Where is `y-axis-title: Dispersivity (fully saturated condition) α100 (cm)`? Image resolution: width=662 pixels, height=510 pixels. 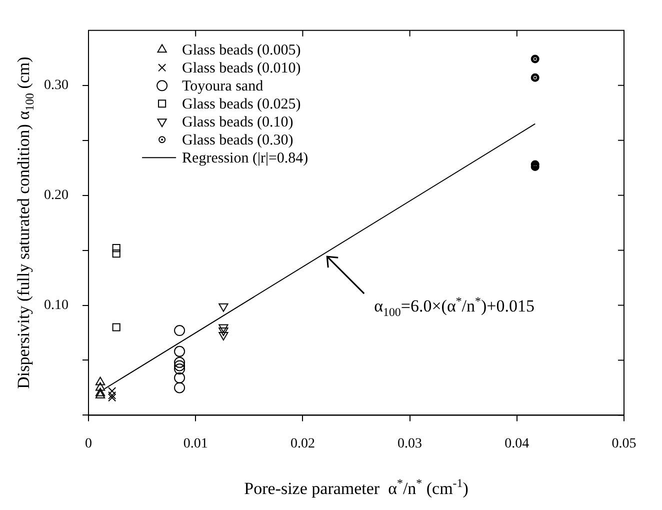 y-axis-title: Dispersivity (fully saturated condition) α100 (cm) is located at coordinates (25, 222).